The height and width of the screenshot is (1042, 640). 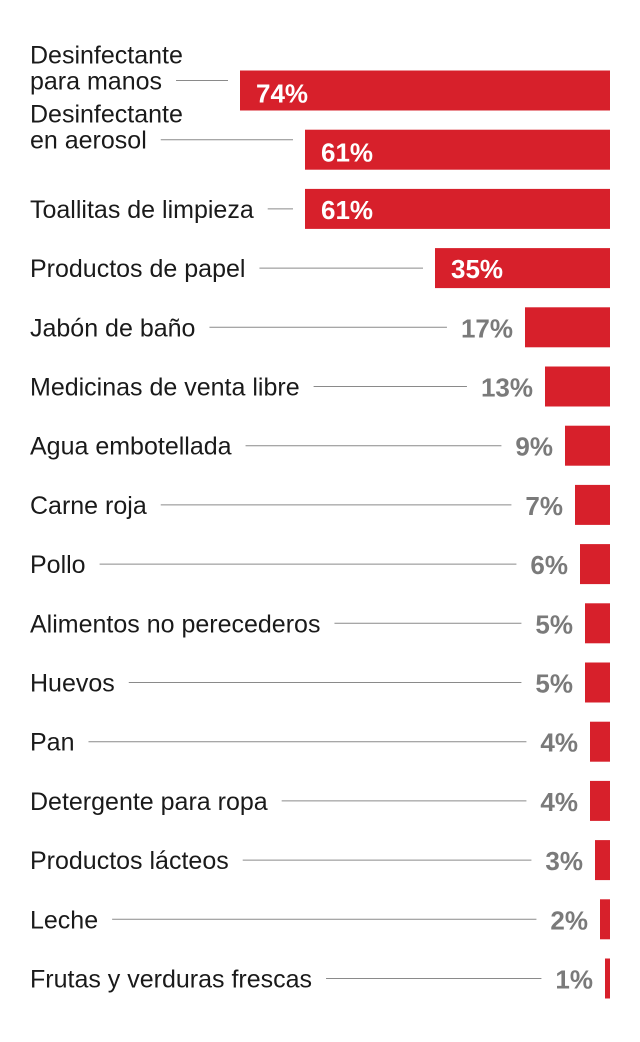 I want to click on category-label: Agua embotellada, so click(x=131, y=447).